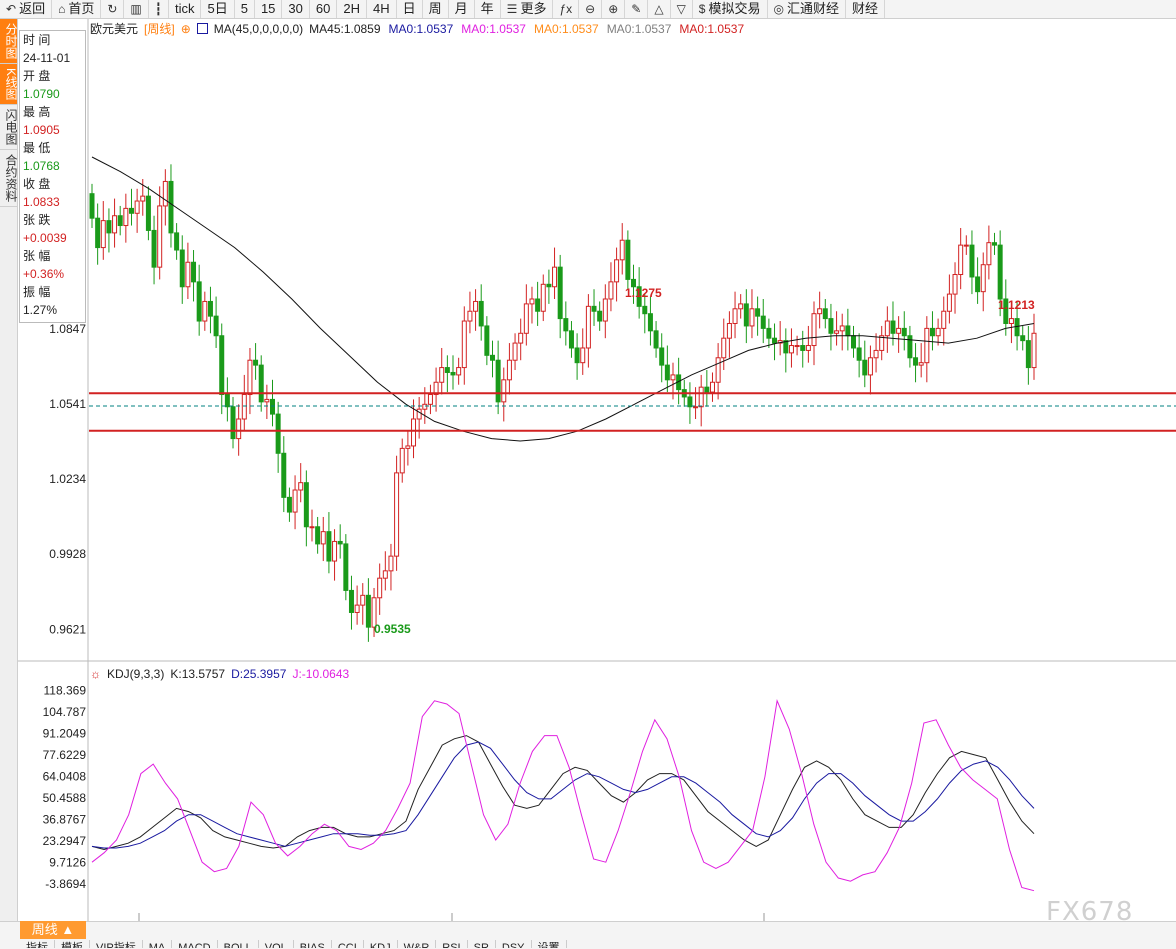 The height and width of the screenshot is (949, 1176). What do you see at coordinates (9, 179) in the screenshot?
I see `left-tab-3: 合约资料` at bounding box center [9, 179].